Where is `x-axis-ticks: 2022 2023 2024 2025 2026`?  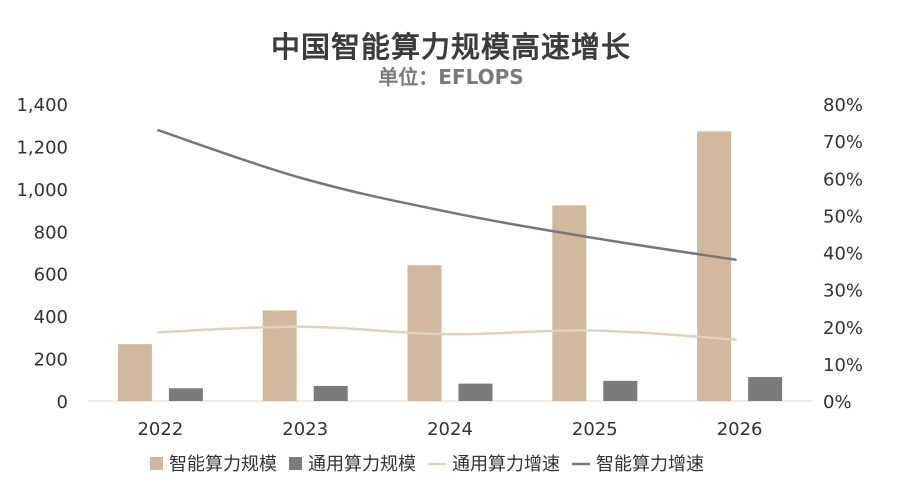
x-axis-ticks: 2022 2023 2024 2025 2026 is located at coordinates (449, 429).